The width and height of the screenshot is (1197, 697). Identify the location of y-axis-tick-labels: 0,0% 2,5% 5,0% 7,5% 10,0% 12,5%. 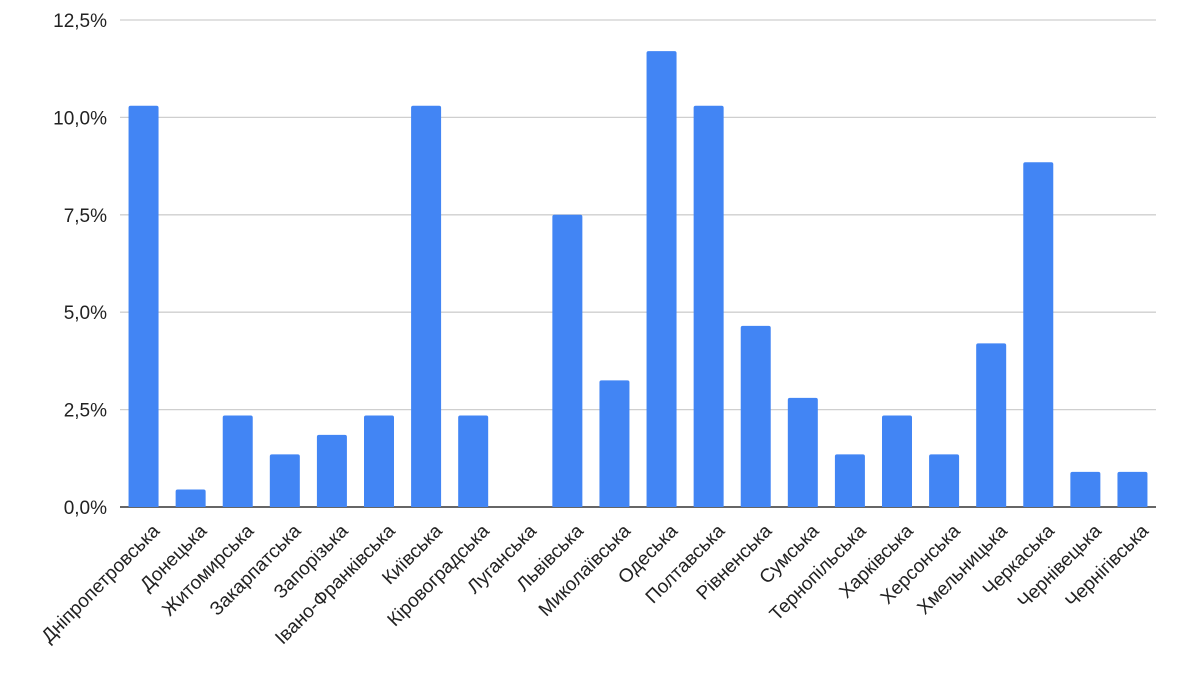
(80, 265).